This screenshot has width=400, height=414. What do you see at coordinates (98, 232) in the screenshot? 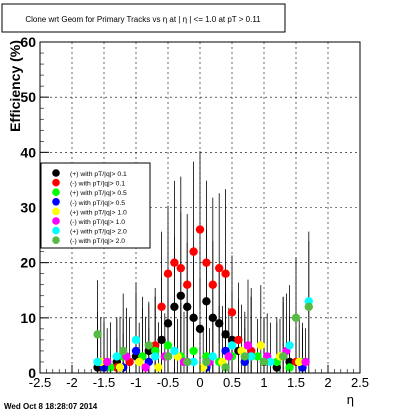
I see `legend-label: (+) with pT/|q|> 2.0` at bounding box center [98, 232].